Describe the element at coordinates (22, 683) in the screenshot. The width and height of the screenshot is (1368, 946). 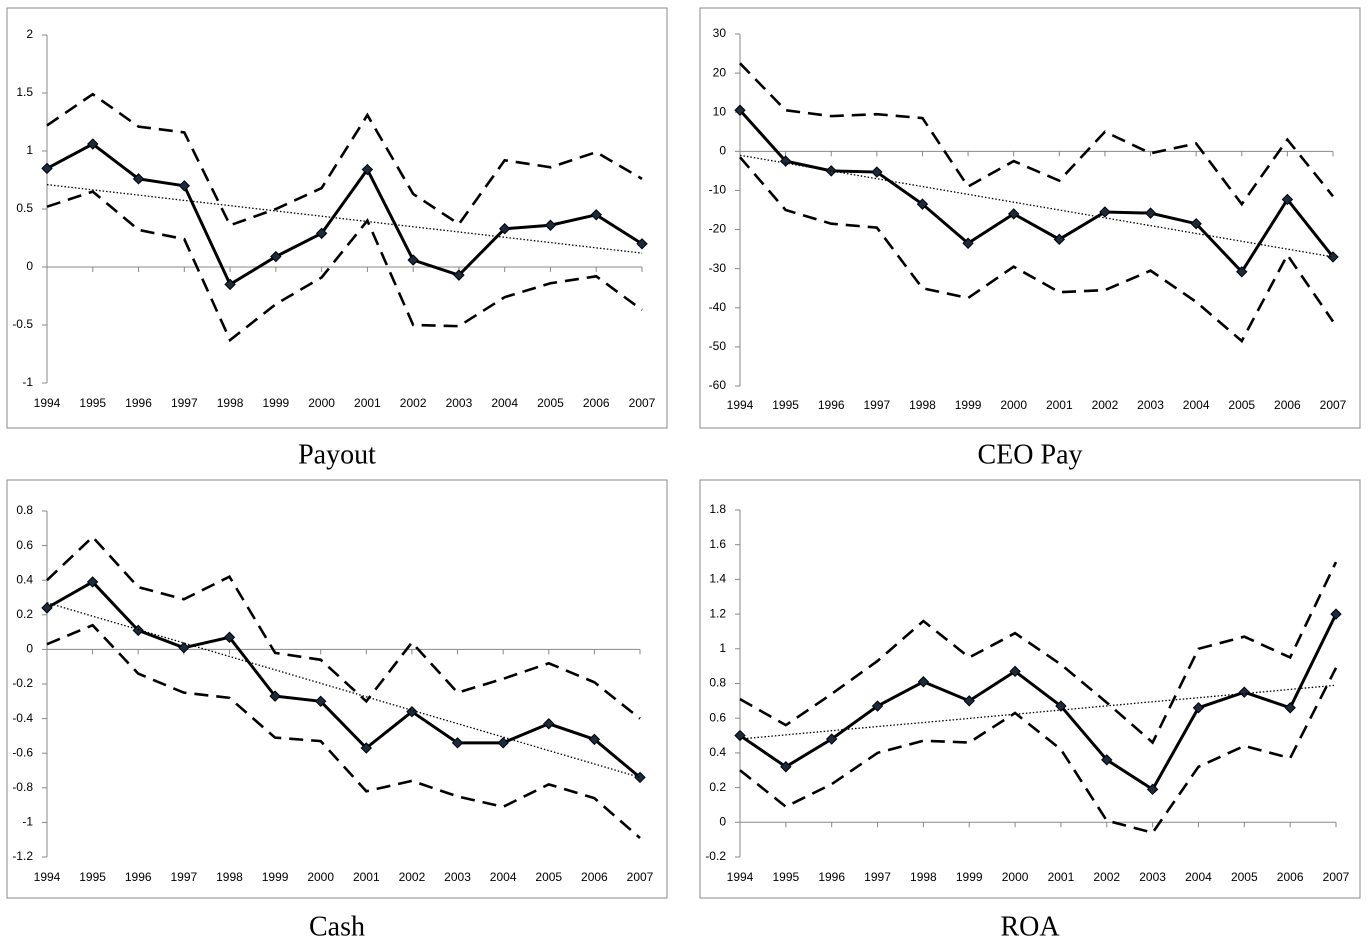
I see `y-tick-label: -0.2` at that location.